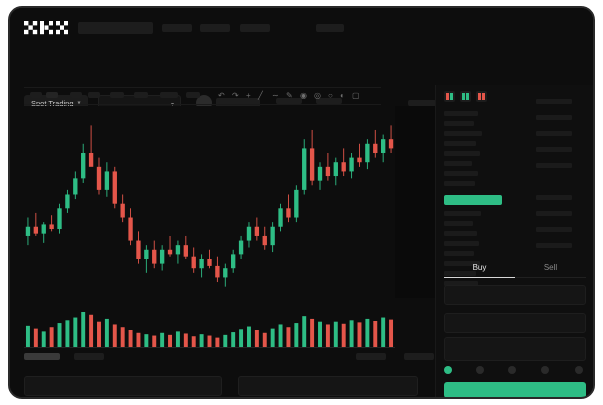 This screenshot has width=603, height=405. Describe the element at coordinates (449, 96) in the screenshot. I see `both-depth-icon` at that location.